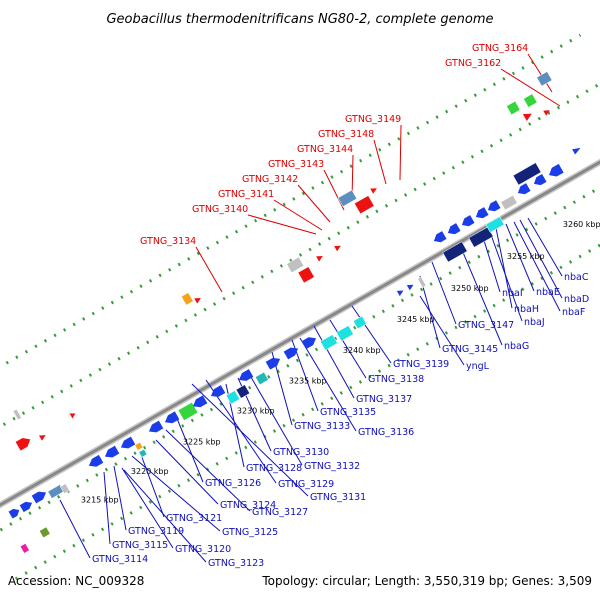 Image resolution: width=600 pixels, height=600 pixels. What do you see at coordinates (516, 346) in the screenshot?
I see `gene-label-nbag: nbaG` at bounding box center [516, 346].